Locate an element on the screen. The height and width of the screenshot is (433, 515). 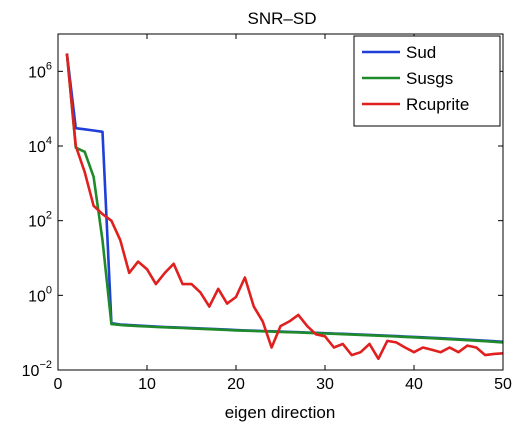
legend-label-rcuprite: Rcuprite is located at coordinates (437, 104).